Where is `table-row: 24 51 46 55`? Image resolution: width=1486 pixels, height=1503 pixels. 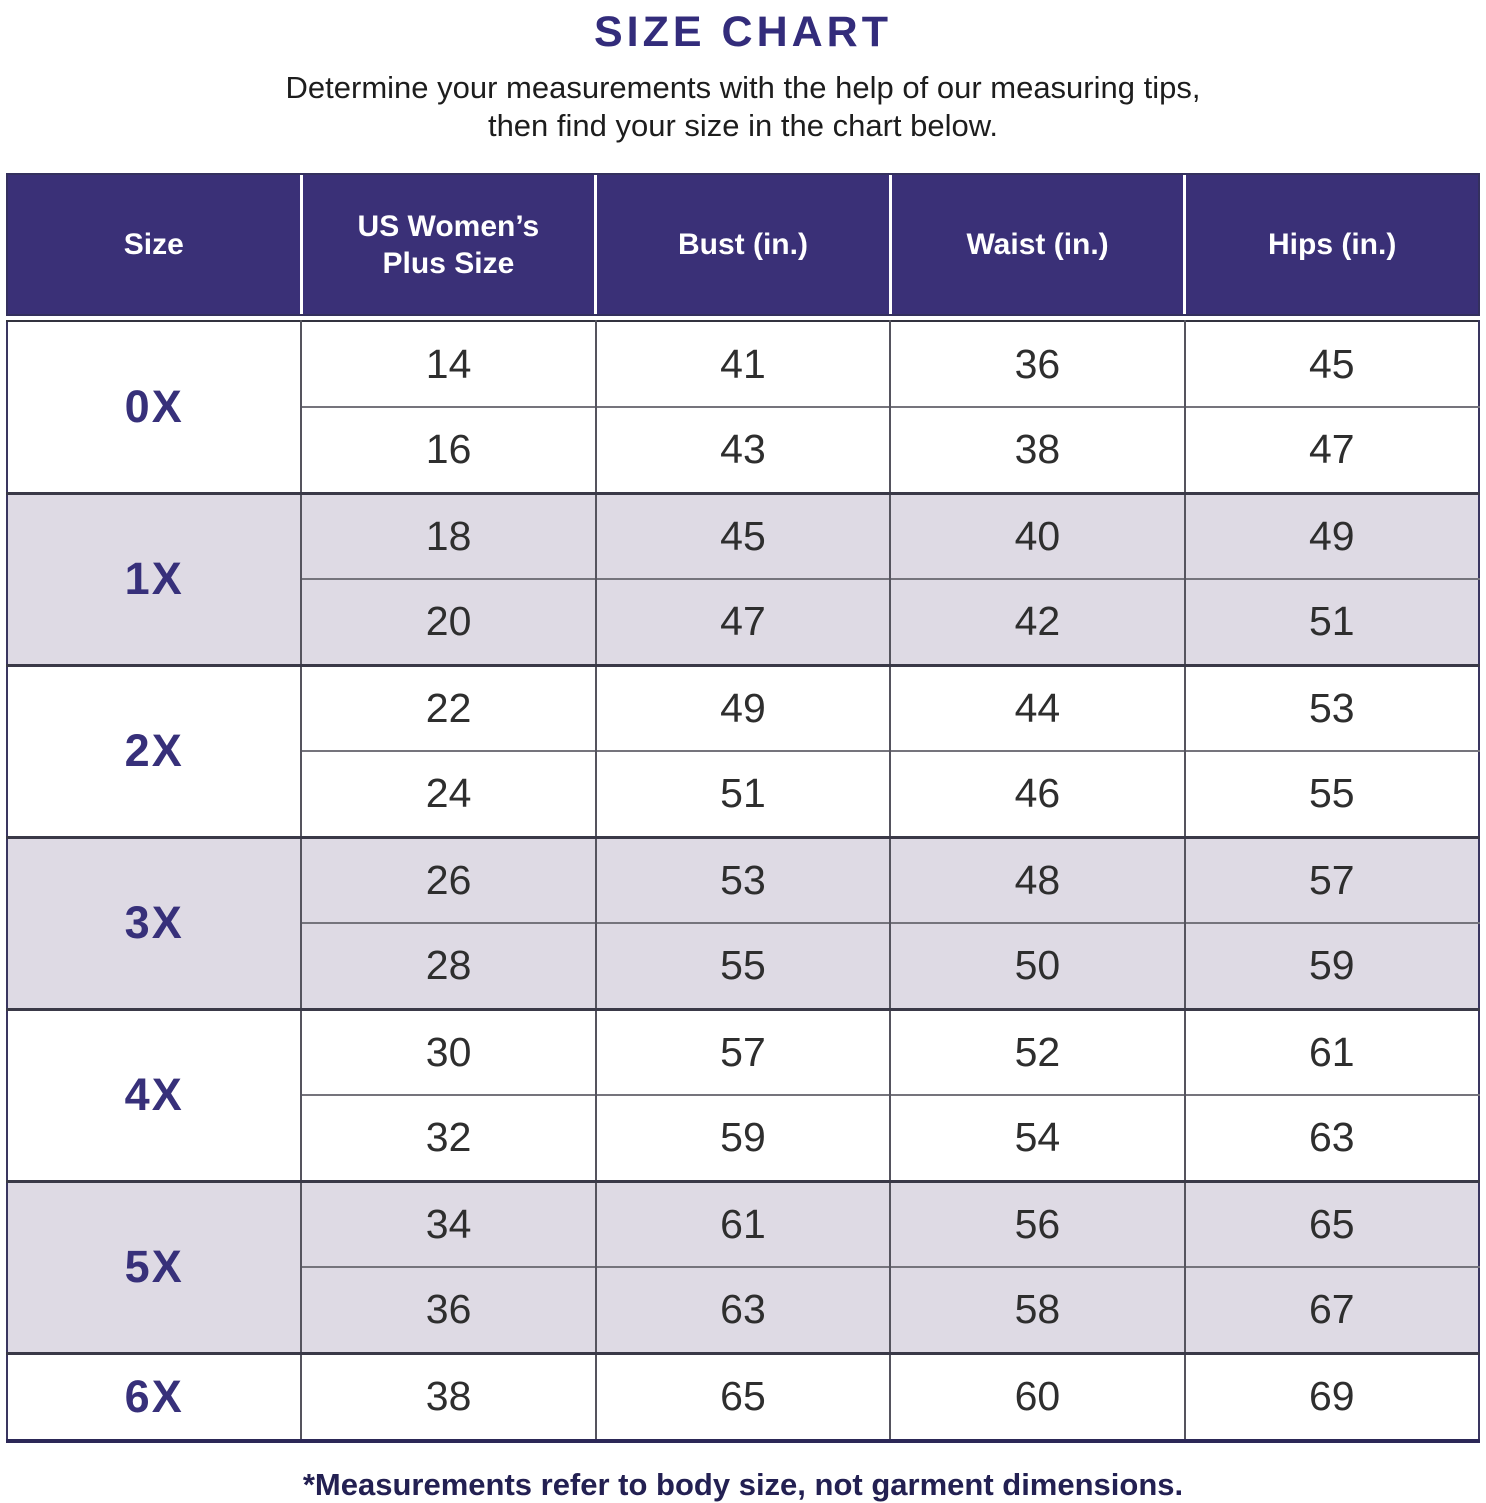
table-row: 24 51 46 55 is located at coordinates (743, 793).